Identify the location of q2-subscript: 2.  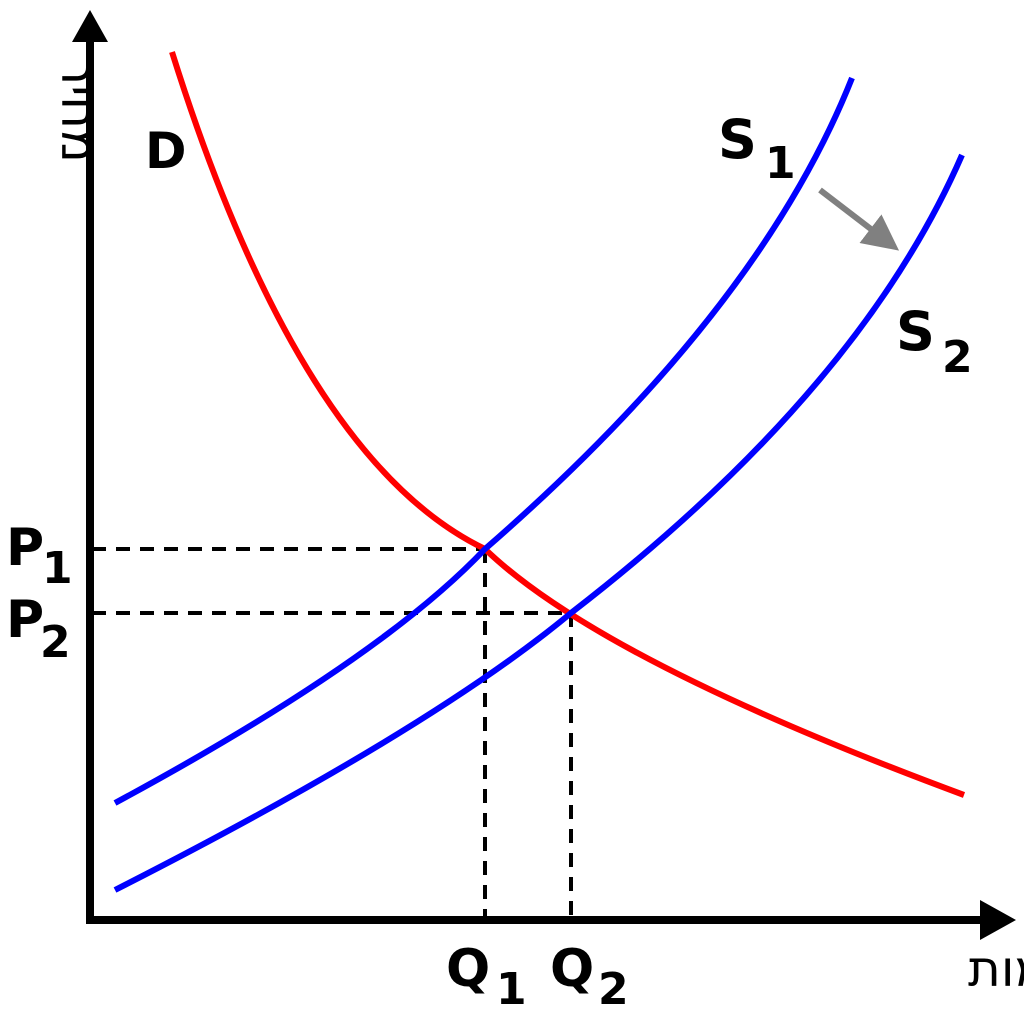
(613, 989).